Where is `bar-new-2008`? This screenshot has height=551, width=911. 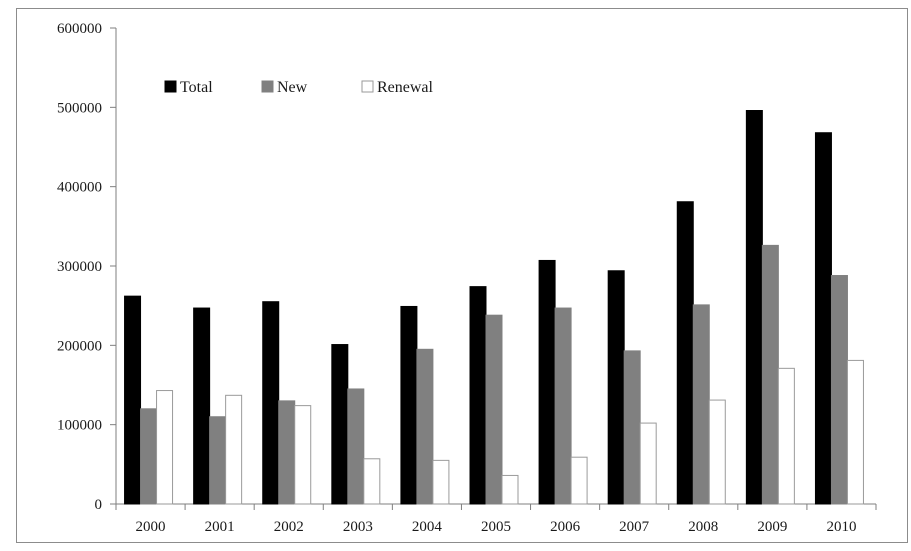 bar-new-2008 is located at coordinates (701, 404).